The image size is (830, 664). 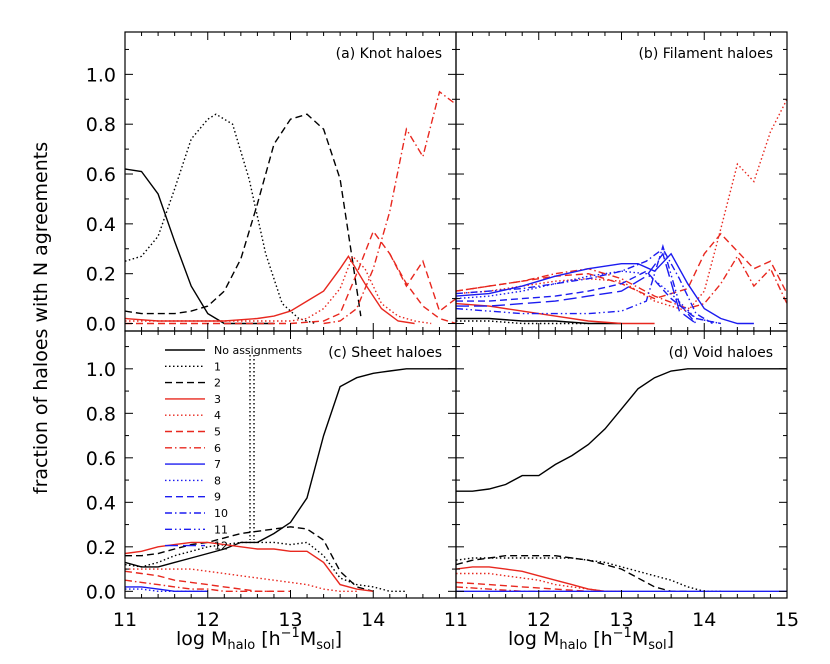 What do you see at coordinates (221, 529) in the screenshot?
I see `legend-label: 11` at bounding box center [221, 529].